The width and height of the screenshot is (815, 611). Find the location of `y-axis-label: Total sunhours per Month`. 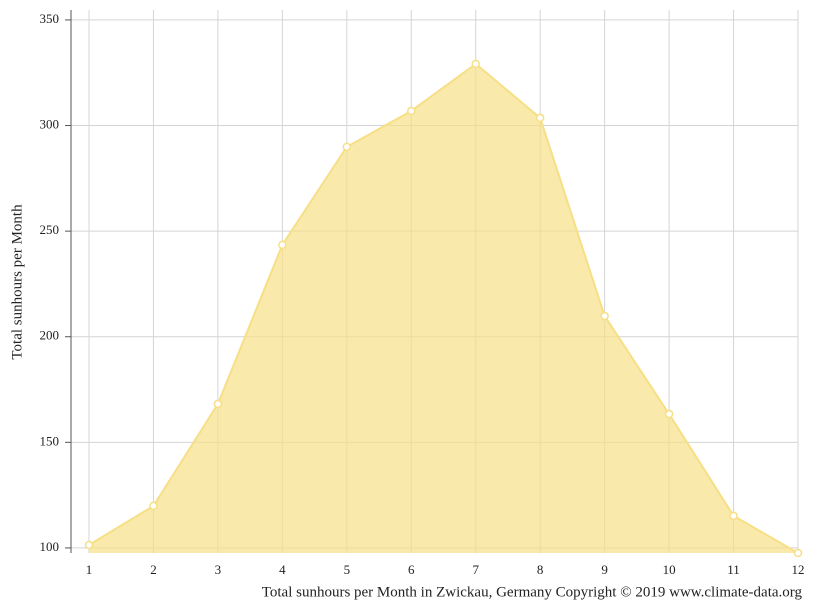

y-axis-label: Total sunhours per Month is located at coordinates (17, 282).